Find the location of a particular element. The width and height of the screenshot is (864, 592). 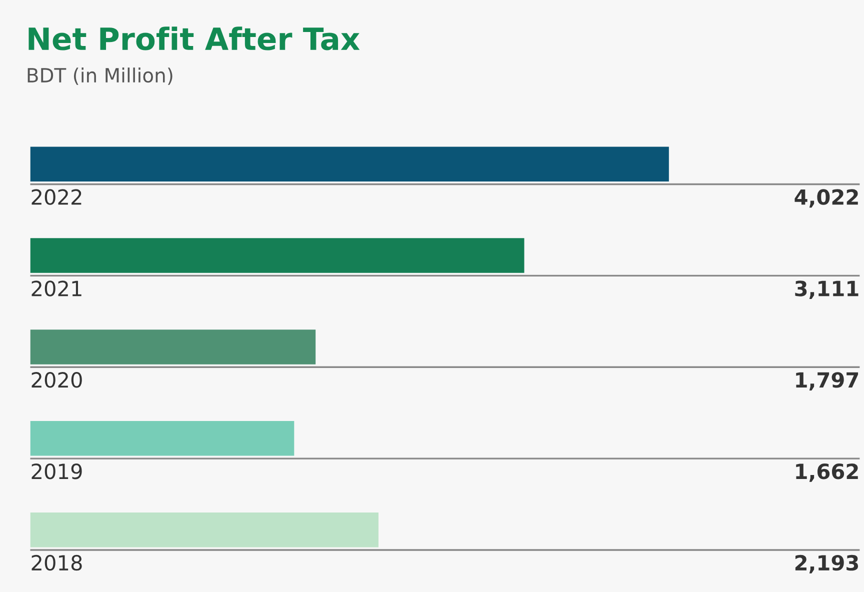

y-tick-label: 2019 is located at coordinates (57, 471).